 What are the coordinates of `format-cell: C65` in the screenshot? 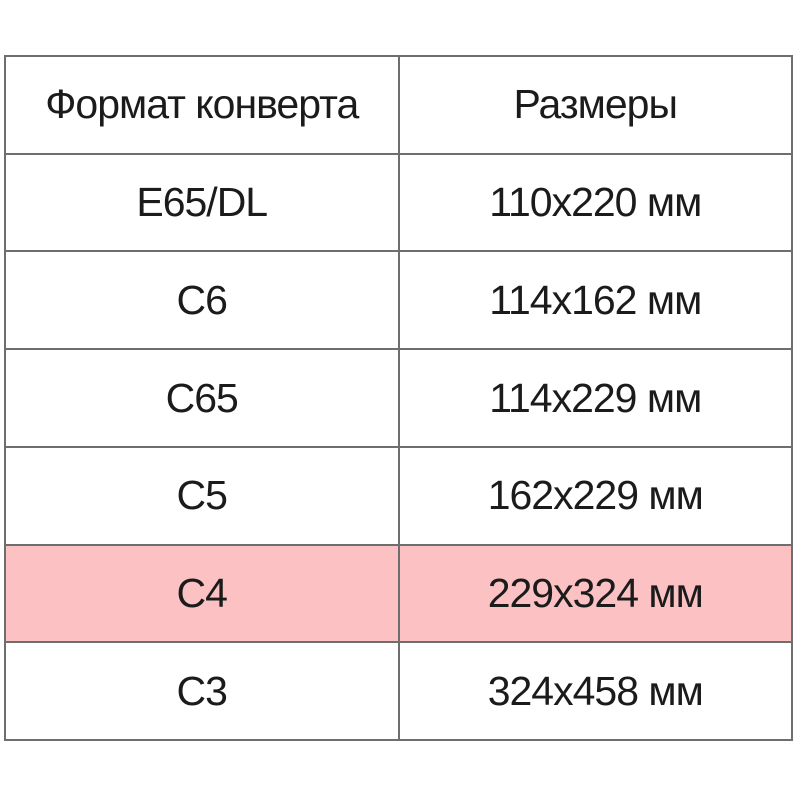 It's located at (203, 398).